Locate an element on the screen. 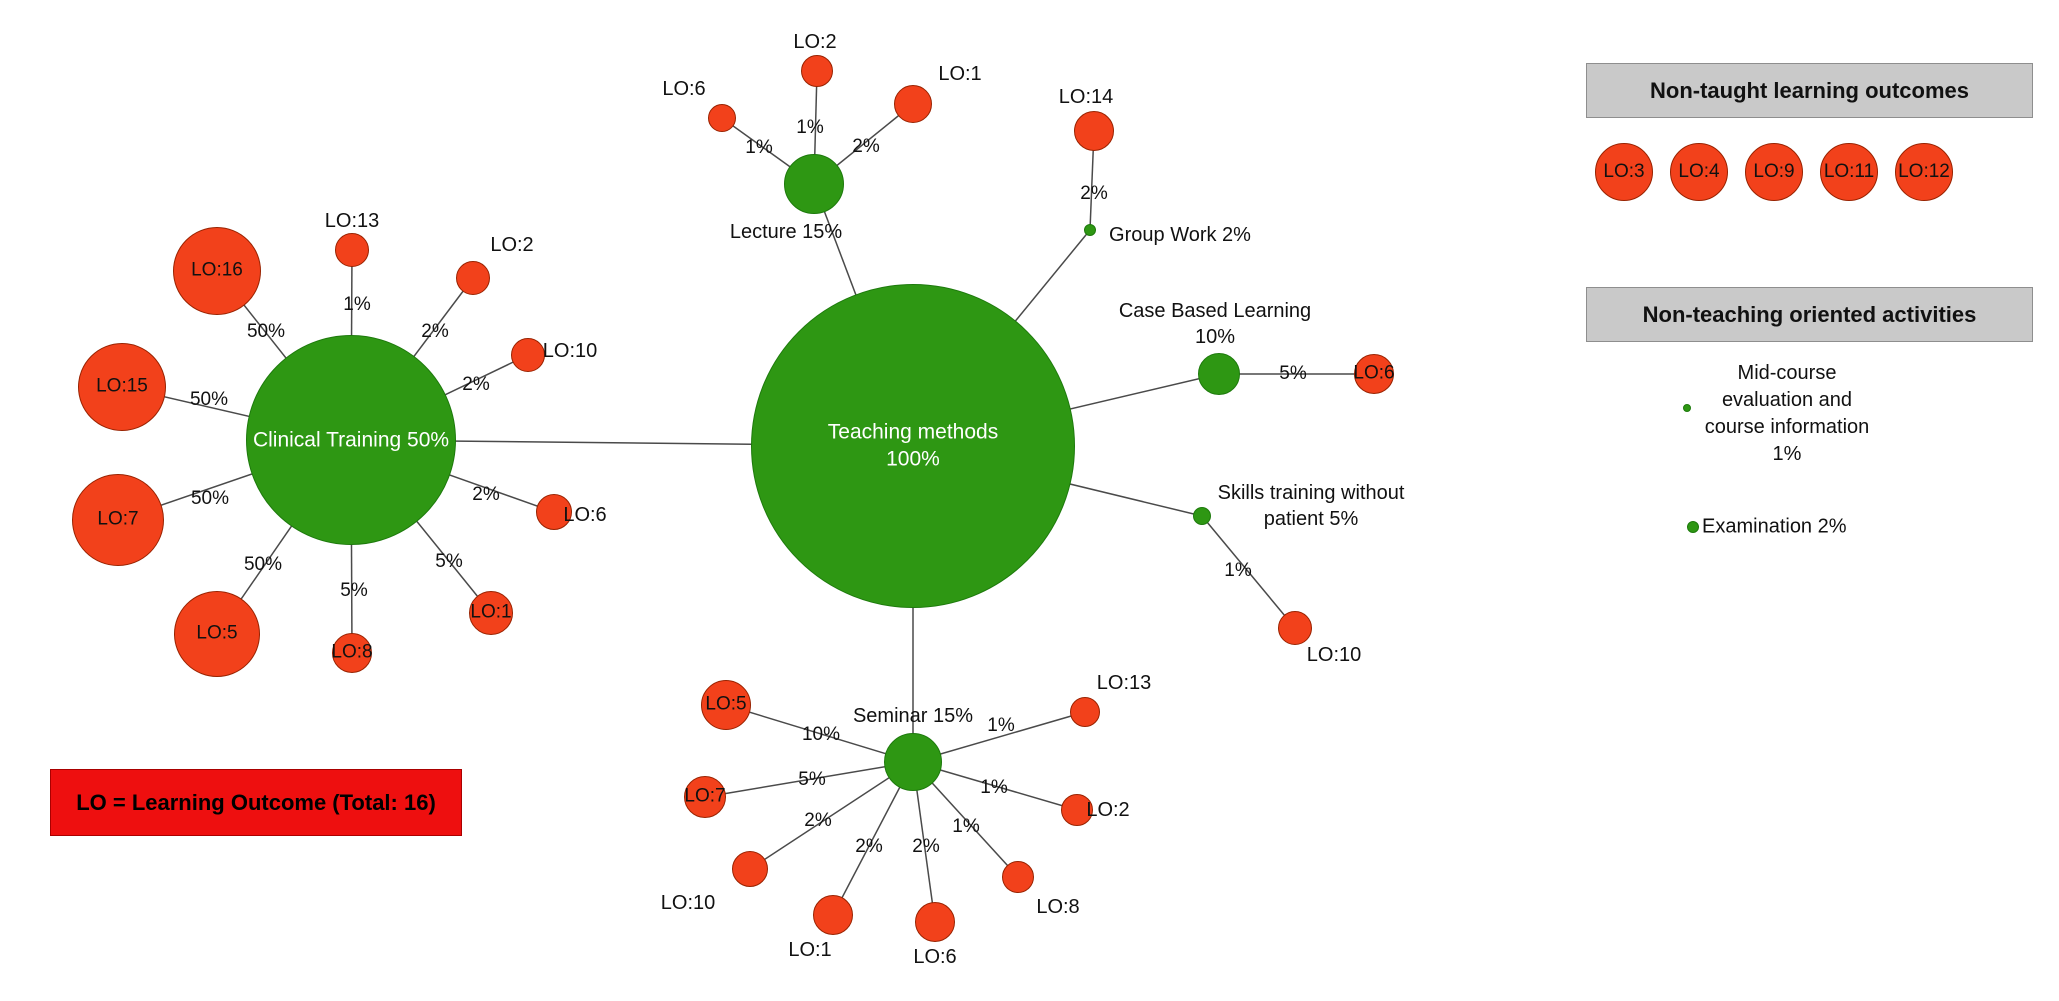  edge-seminar--sem-lo13 is located at coordinates (999, 737).